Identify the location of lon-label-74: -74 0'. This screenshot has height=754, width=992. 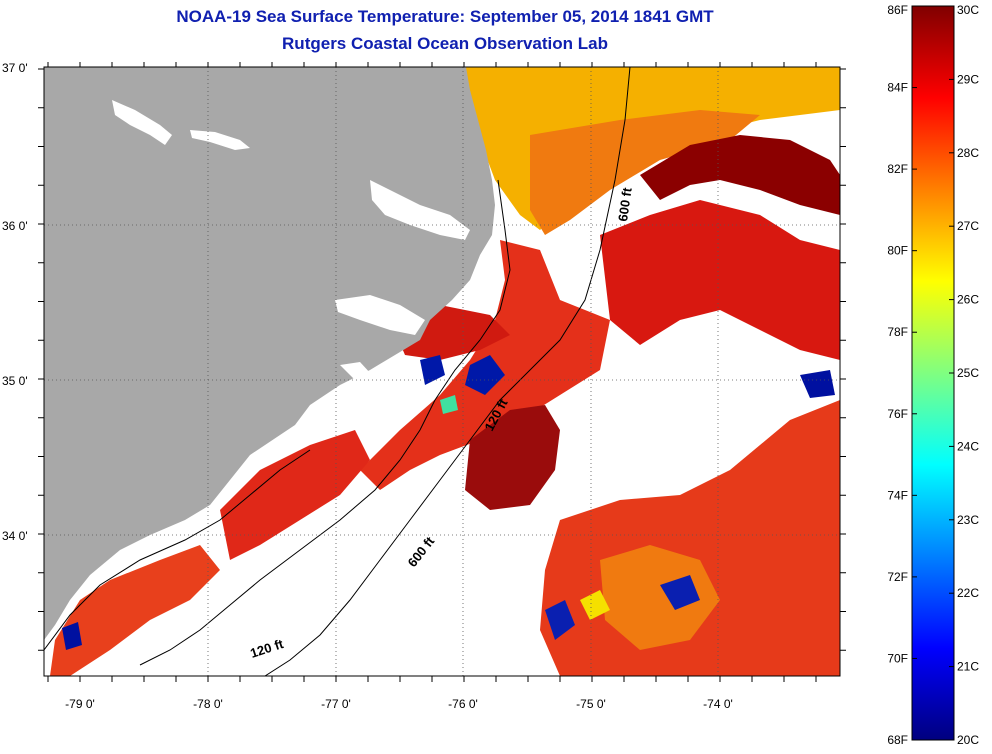
(718, 704).